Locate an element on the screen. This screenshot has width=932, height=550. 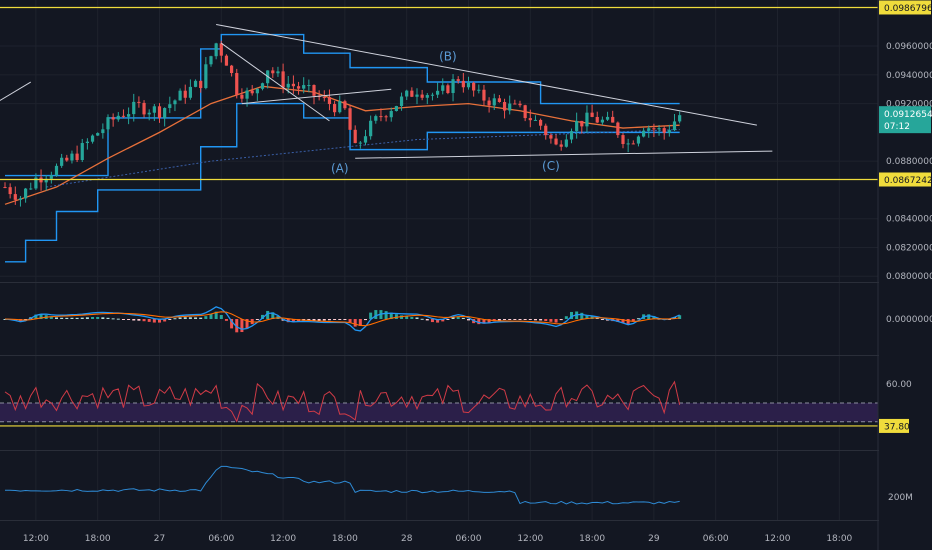
rsi-level-tag-label: 37.80 is located at coordinates (897, 427).